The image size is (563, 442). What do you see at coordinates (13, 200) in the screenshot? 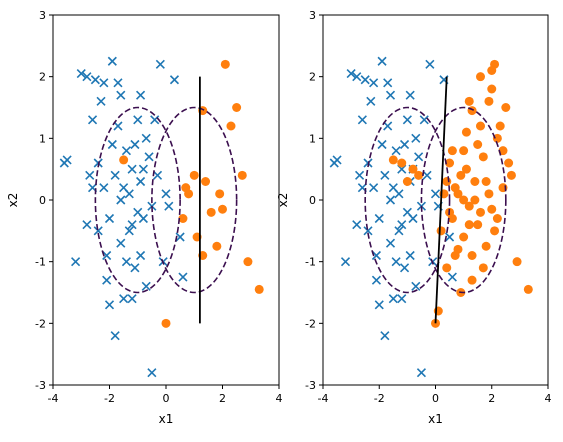
I see `y-axis-label: x2` at bounding box center [13, 200].